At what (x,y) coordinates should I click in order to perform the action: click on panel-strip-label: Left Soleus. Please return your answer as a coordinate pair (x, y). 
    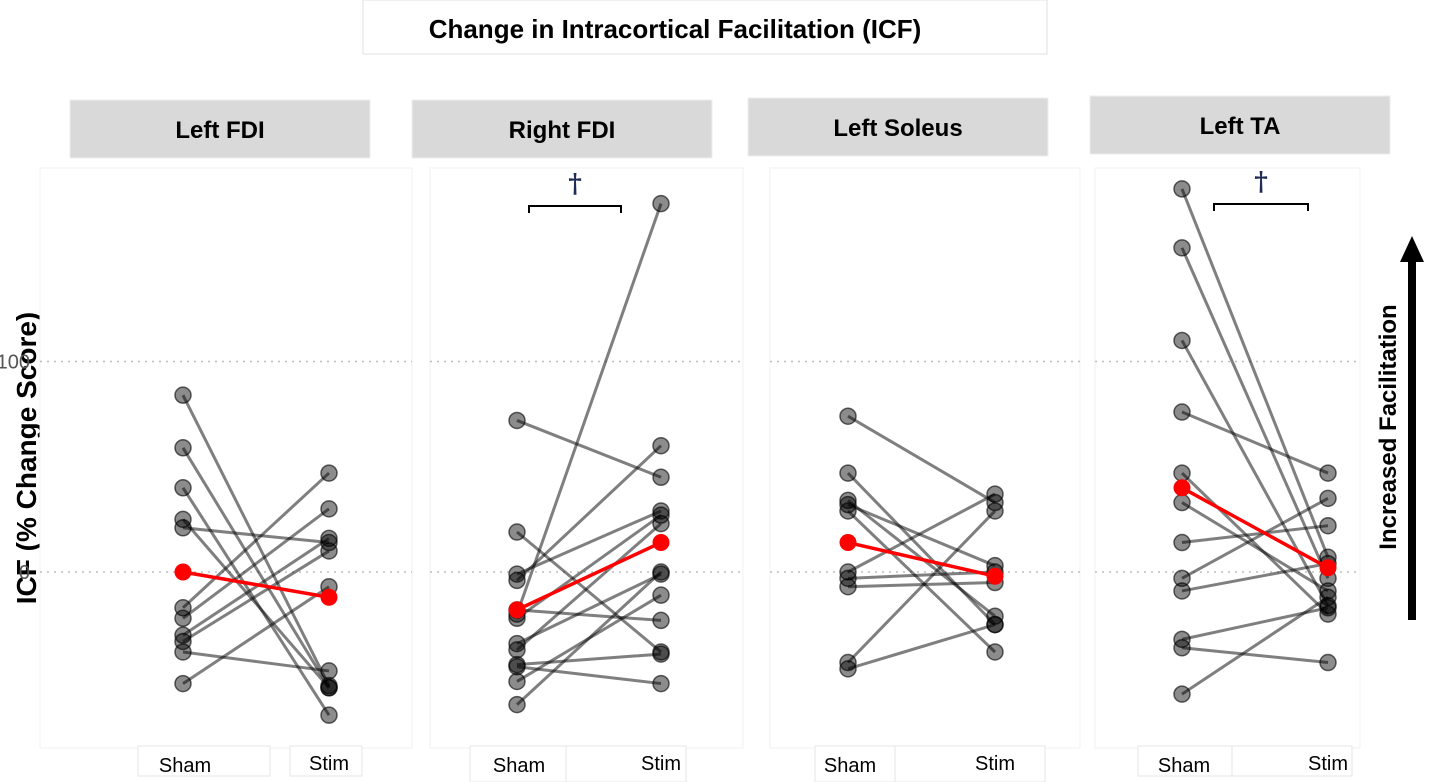
    Looking at the image, I should click on (897, 128).